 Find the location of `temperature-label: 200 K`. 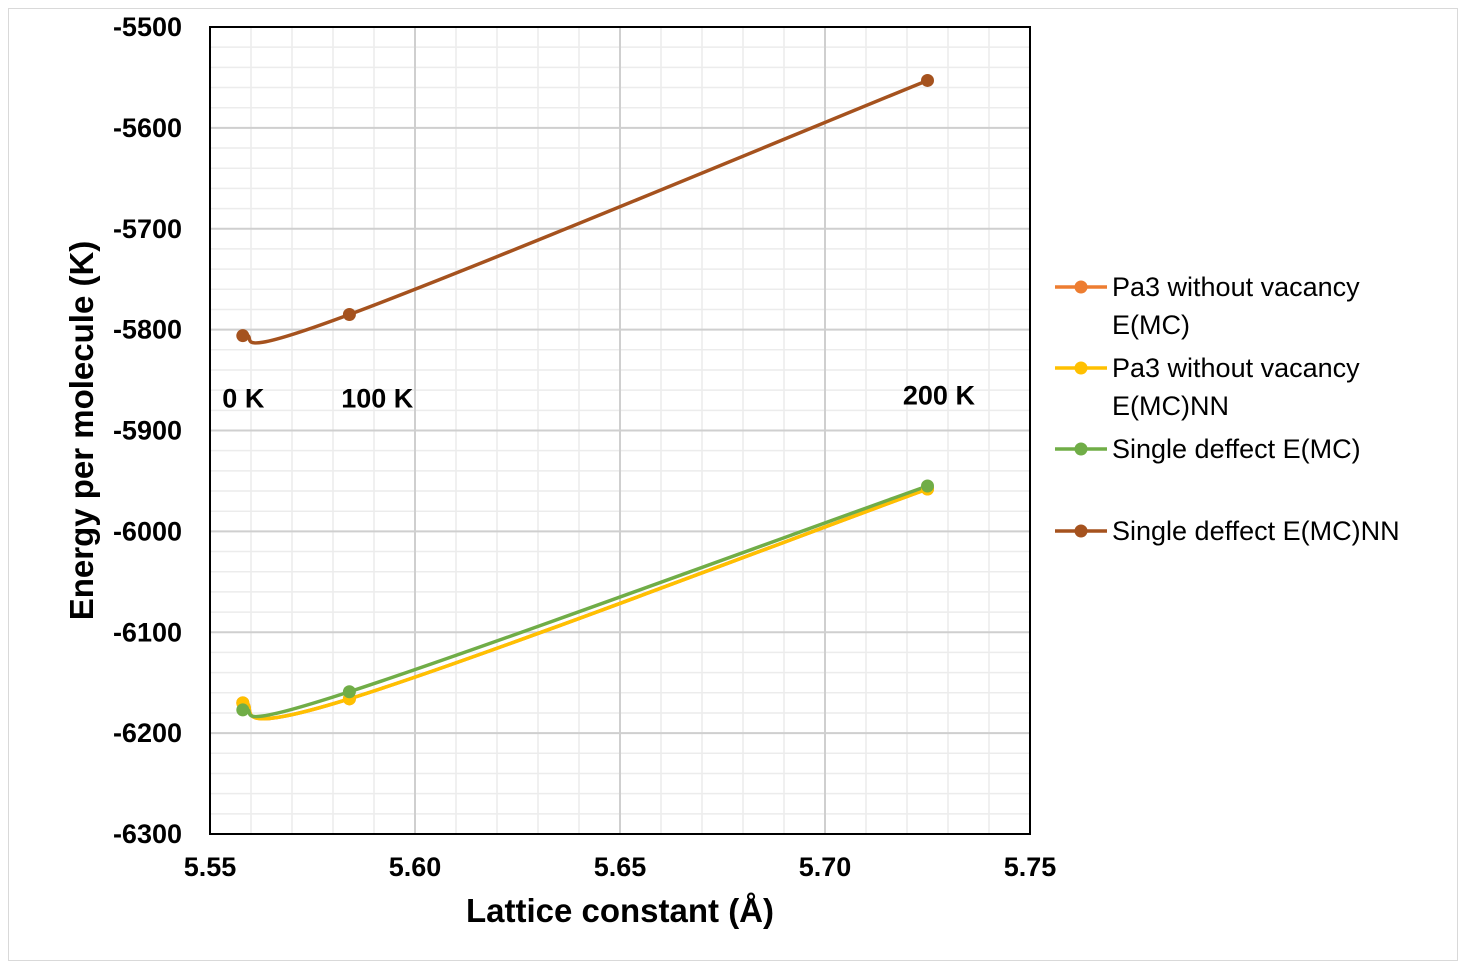

temperature-label: 200 K is located at coordinates (939, 395).